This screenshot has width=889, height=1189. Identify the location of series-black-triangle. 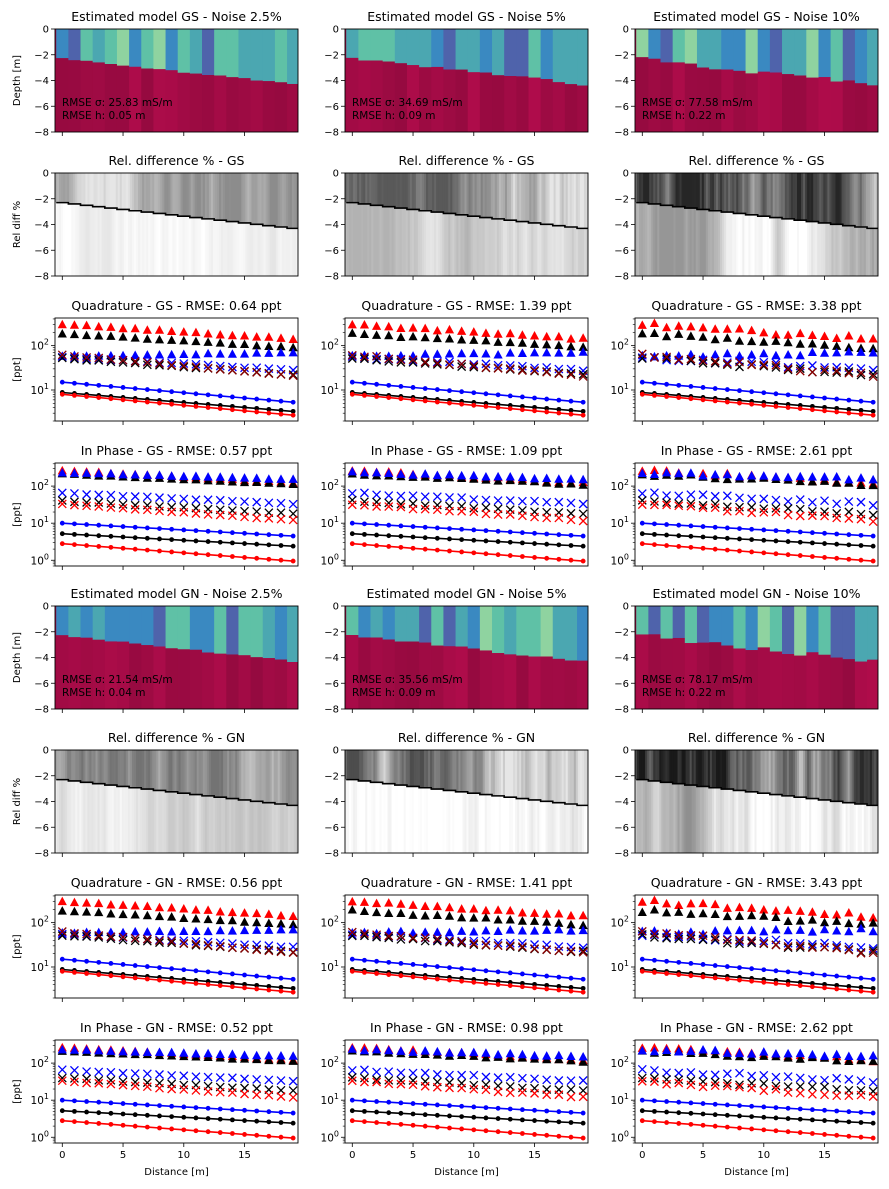
(177, 1055).